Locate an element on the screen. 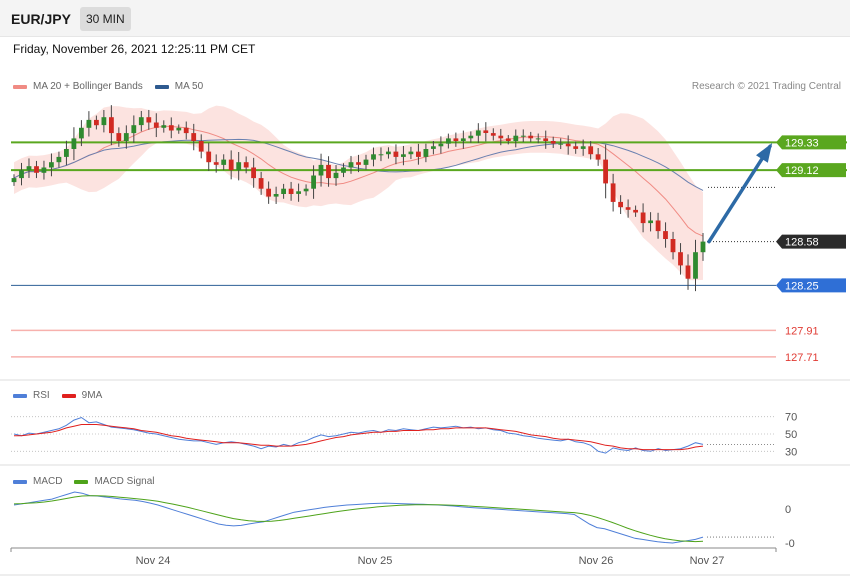  macd-legend-label: MACD is located at coordinates (48, 481).